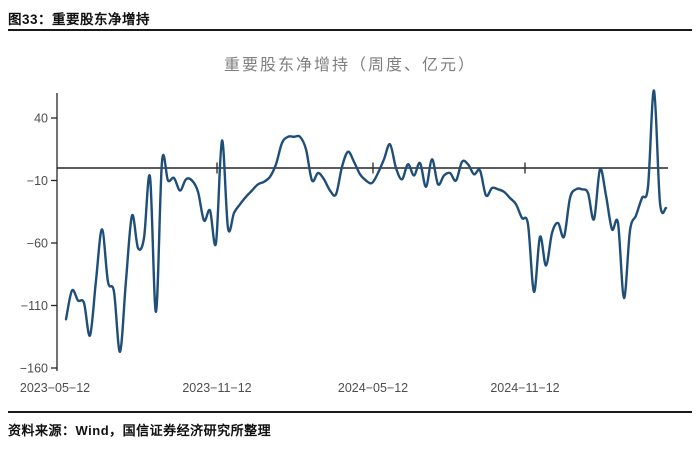 The image size is (700, 452). What do you see at coordinates (55, 388) in the screenshot?
I see `x-tick-label: 2023−05−12` at bounding box center [55, 388].